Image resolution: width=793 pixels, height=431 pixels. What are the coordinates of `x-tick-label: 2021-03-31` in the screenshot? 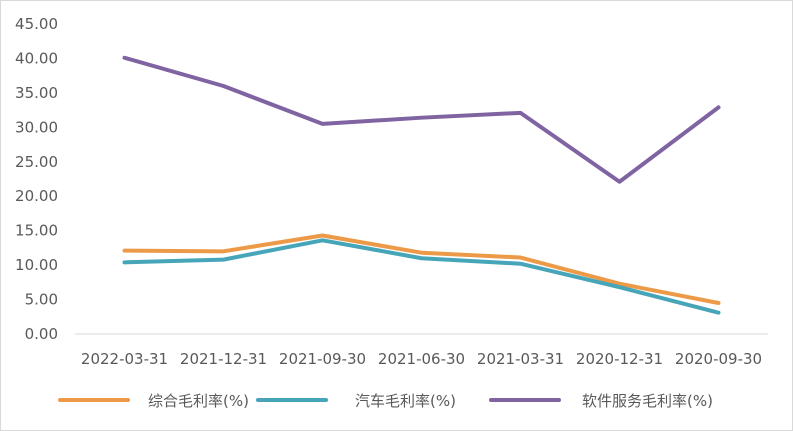 It's located at (520, 359).